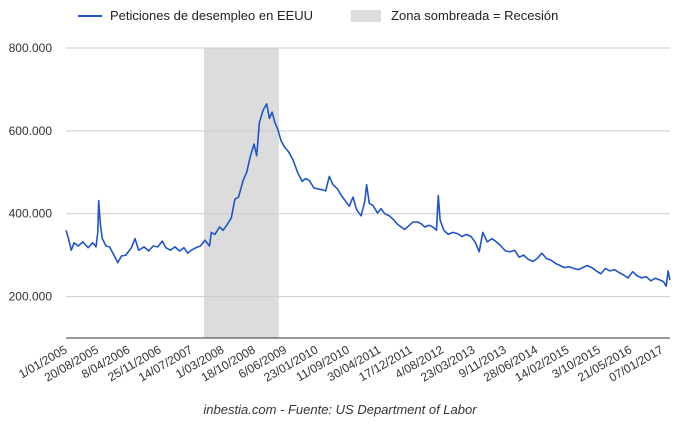  Describe the element at coordinates (31, 214) in the screenshot. I see `y-tick-label: 400.000` at that location.